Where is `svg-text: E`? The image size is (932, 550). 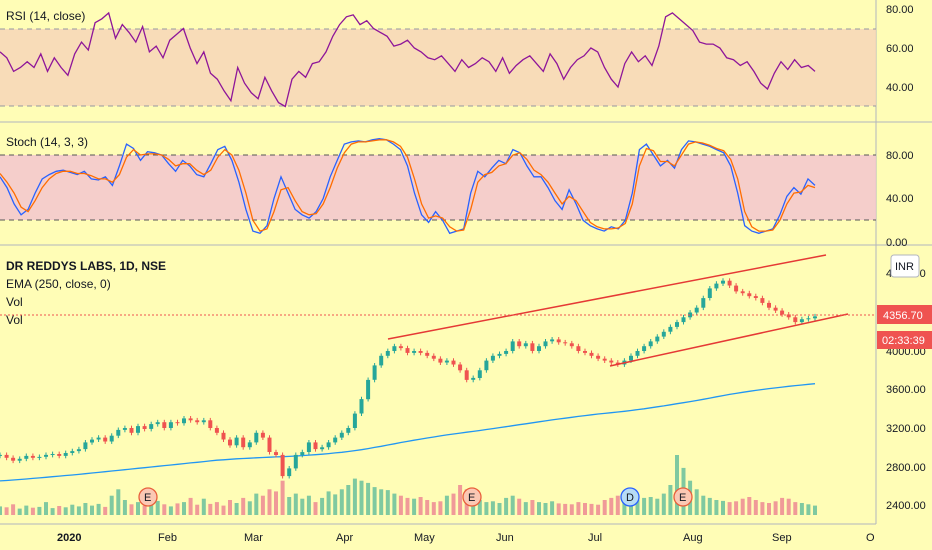
svg-text: E is located at coordinates (682, 498).